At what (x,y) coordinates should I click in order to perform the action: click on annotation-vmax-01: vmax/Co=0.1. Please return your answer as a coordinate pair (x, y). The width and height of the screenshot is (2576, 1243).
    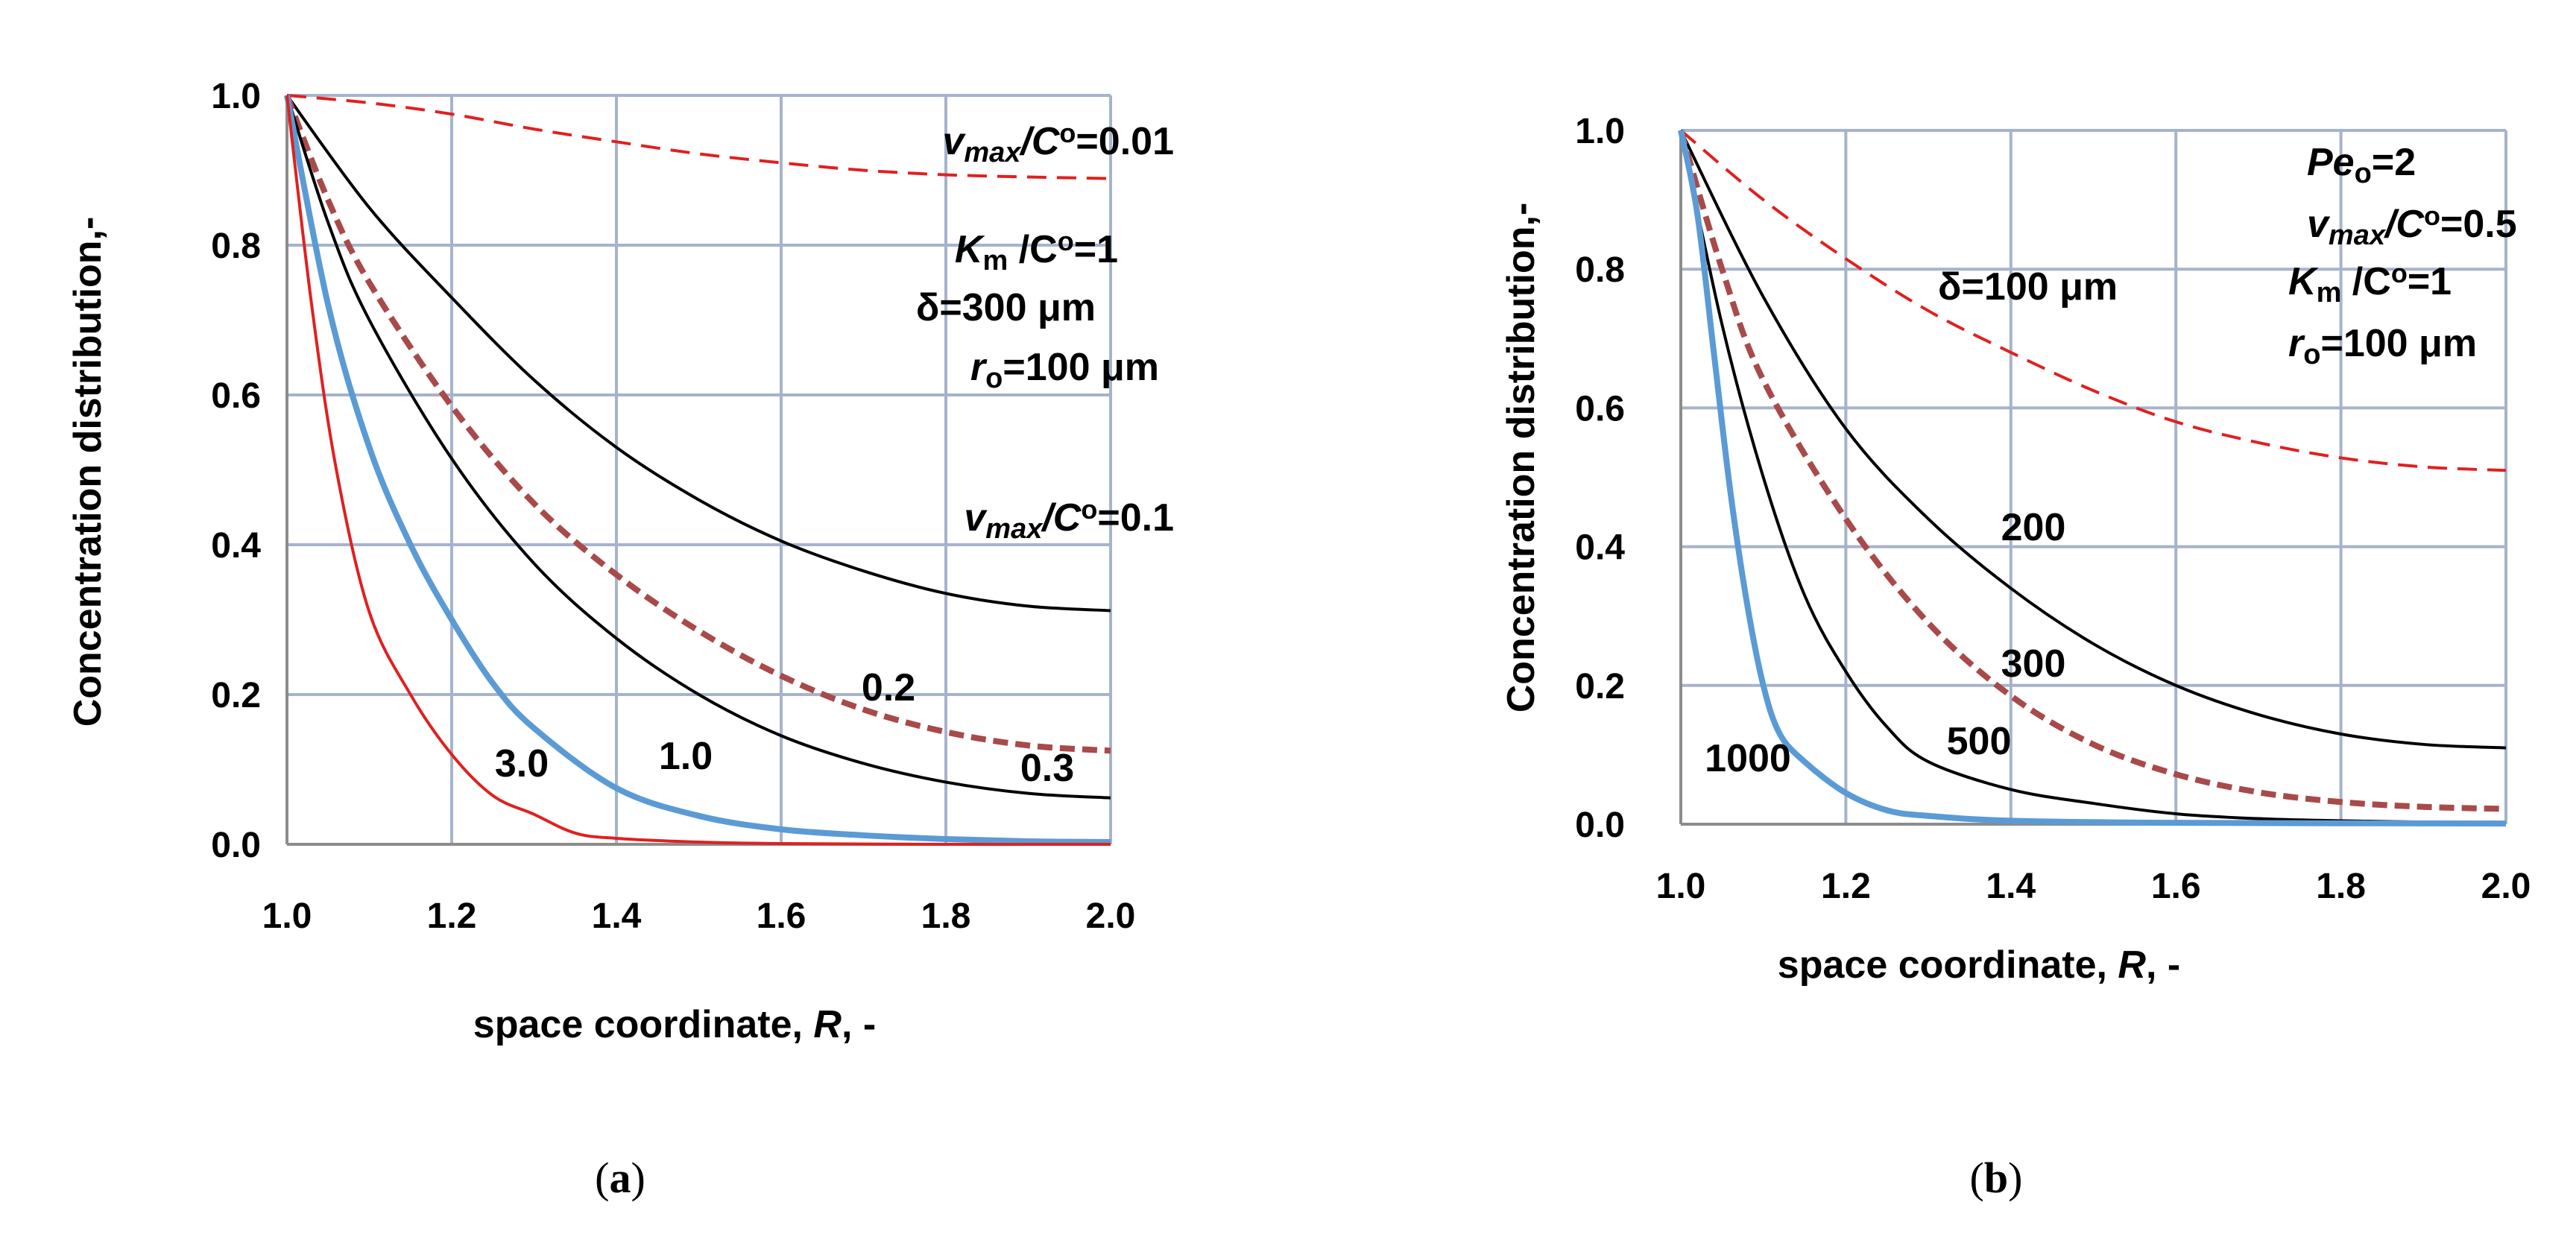
    Looking at the image, I should click on (1069, 520).